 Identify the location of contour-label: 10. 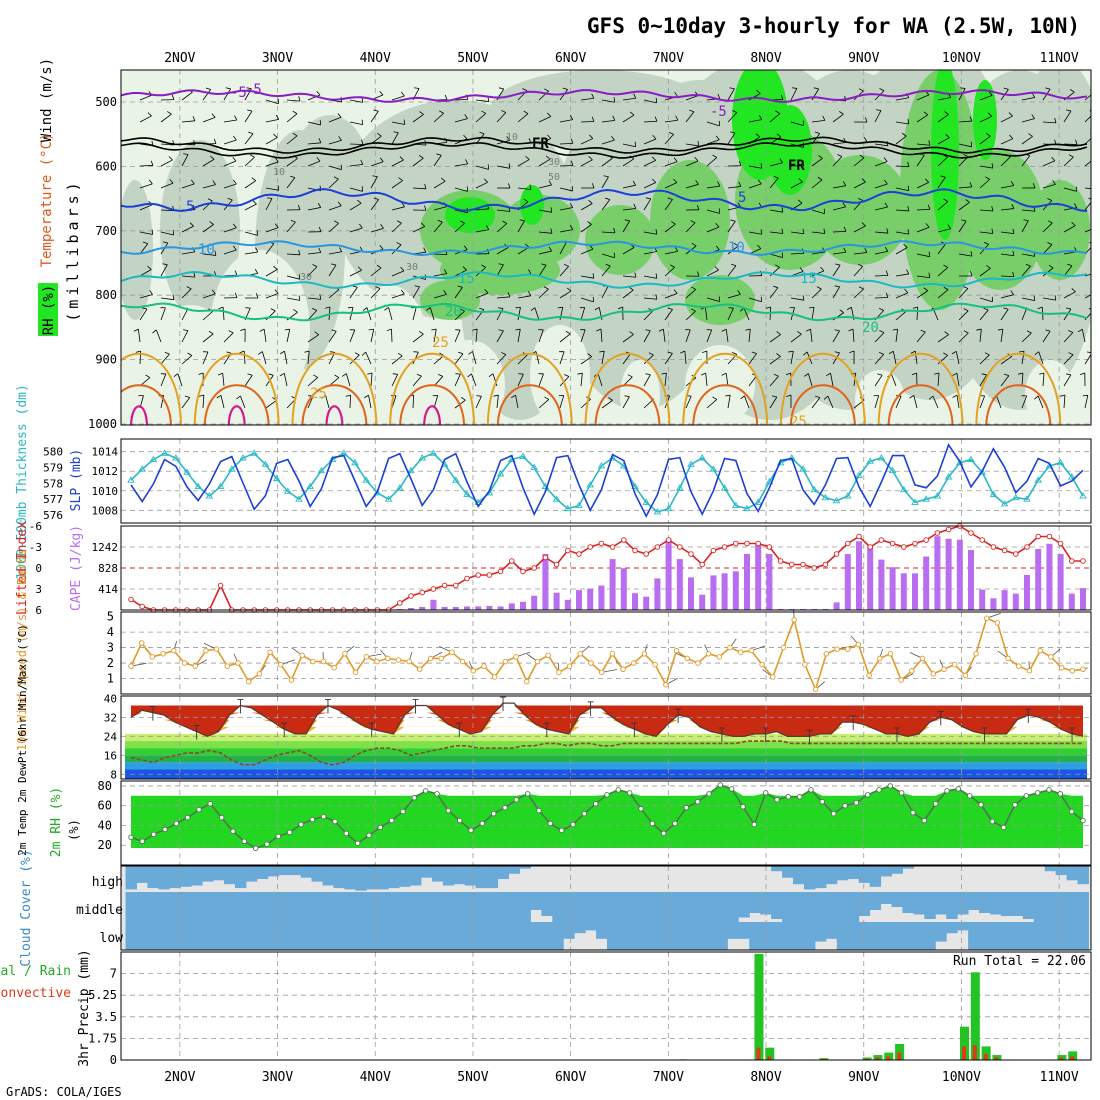
(736, 248).